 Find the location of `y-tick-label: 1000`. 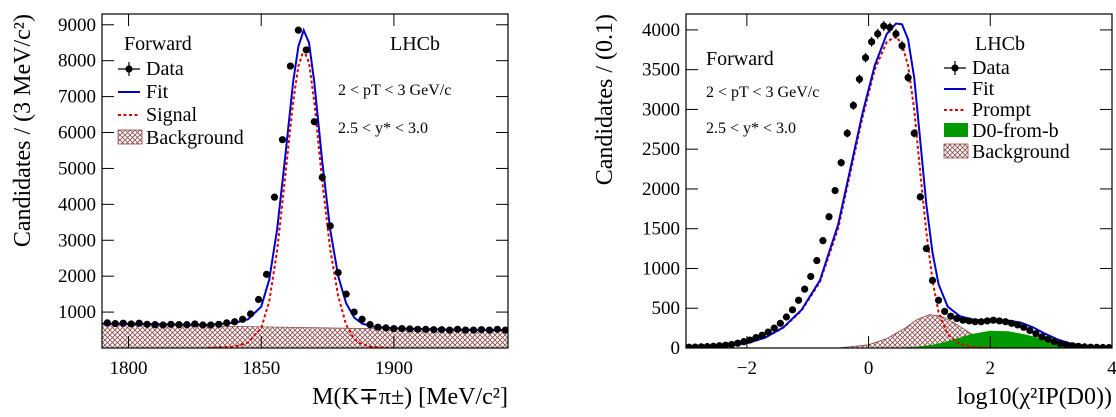

y-tick-label: 1000 is located at coordinates (661, 268).